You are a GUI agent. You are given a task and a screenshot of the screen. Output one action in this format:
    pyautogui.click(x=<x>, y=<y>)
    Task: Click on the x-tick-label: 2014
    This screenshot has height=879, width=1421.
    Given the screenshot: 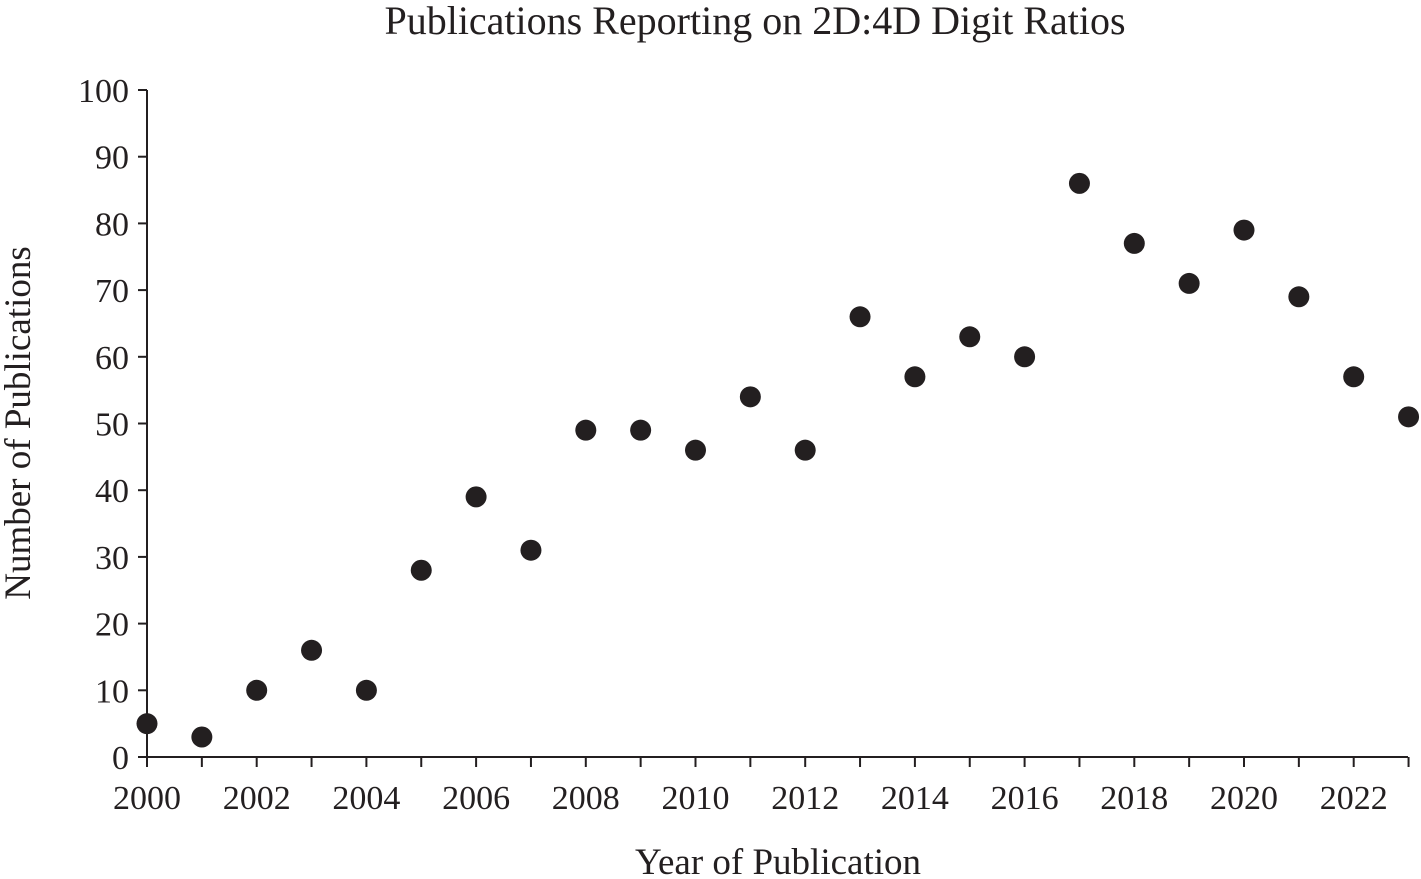 What is the action you would take?
    pyautogui.click(x=915, y=798)
    